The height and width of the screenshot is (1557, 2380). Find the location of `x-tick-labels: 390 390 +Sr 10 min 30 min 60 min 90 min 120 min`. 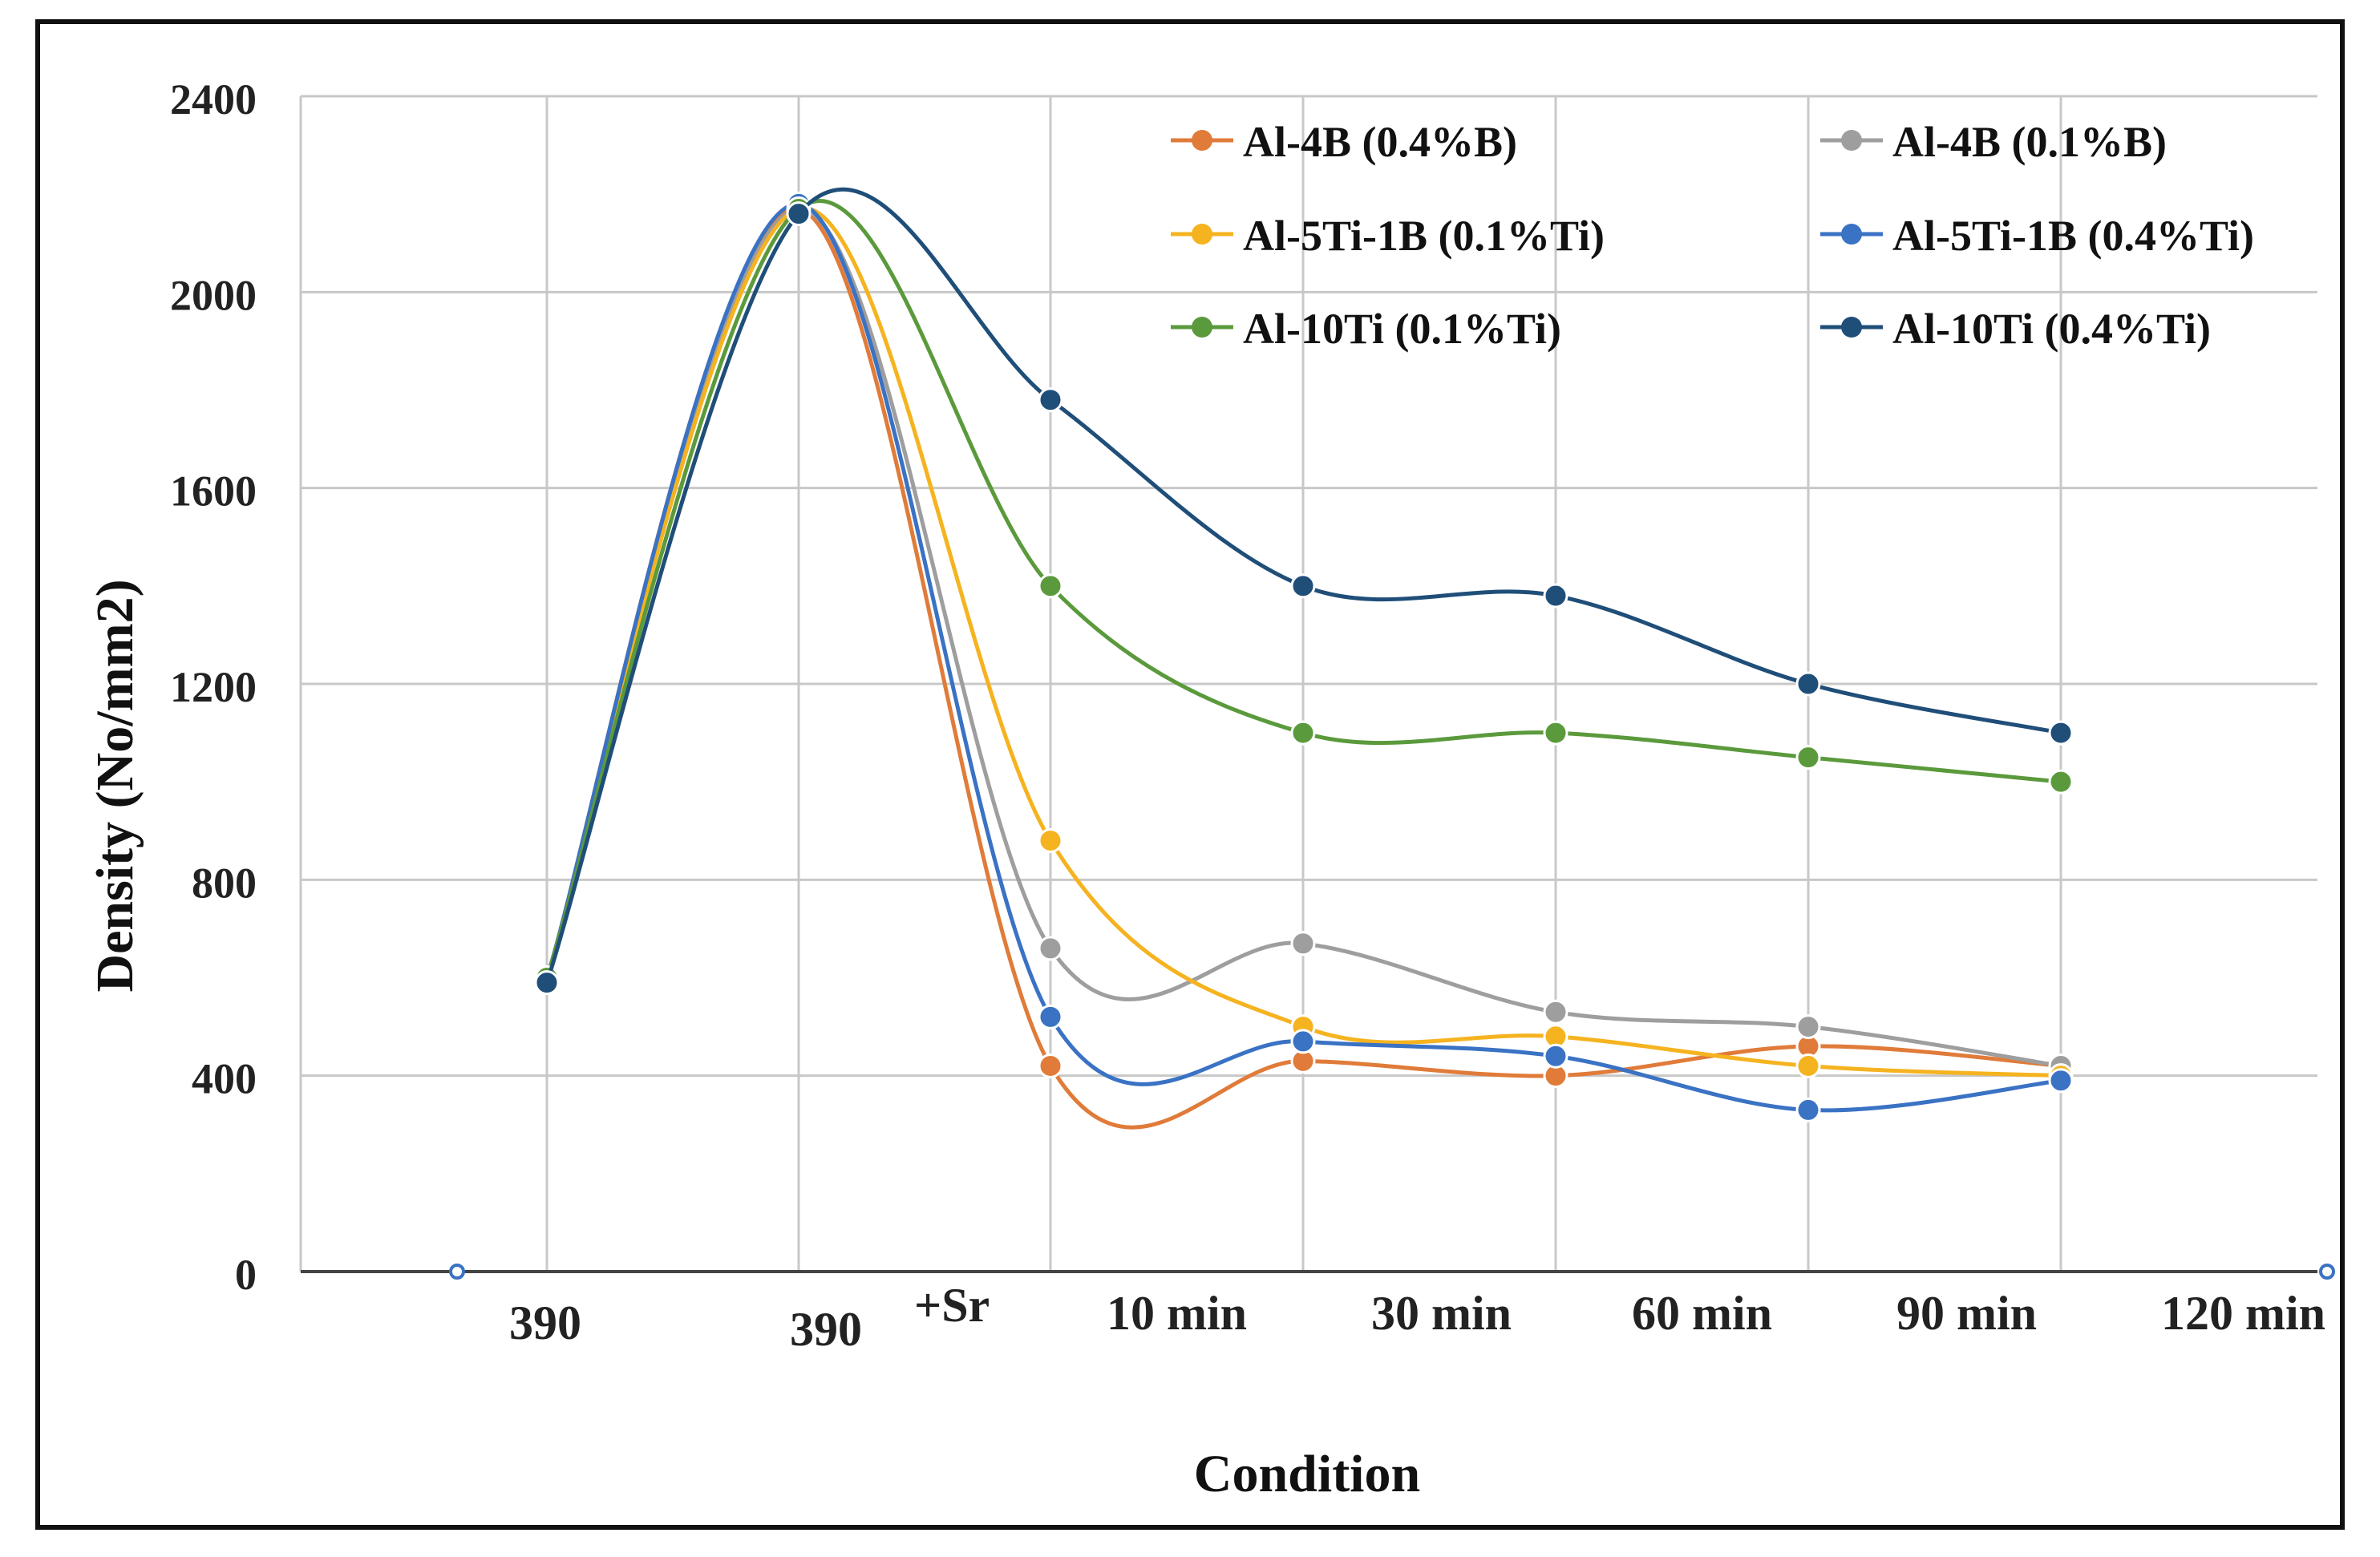

x-tick-labels: 390 390 +Sr 10 min 30 min 60 min 90 min 120 min is located at coordinates (1417, 1317).